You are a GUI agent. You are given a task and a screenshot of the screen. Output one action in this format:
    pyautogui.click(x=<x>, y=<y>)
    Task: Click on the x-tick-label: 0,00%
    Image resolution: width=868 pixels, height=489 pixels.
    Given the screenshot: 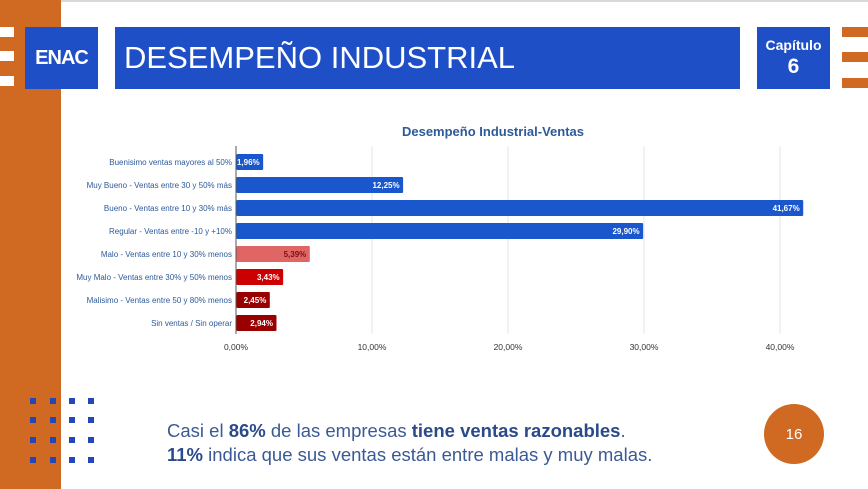 What is the action you would take?
    pyautogui.click(x=236, y=347)
    